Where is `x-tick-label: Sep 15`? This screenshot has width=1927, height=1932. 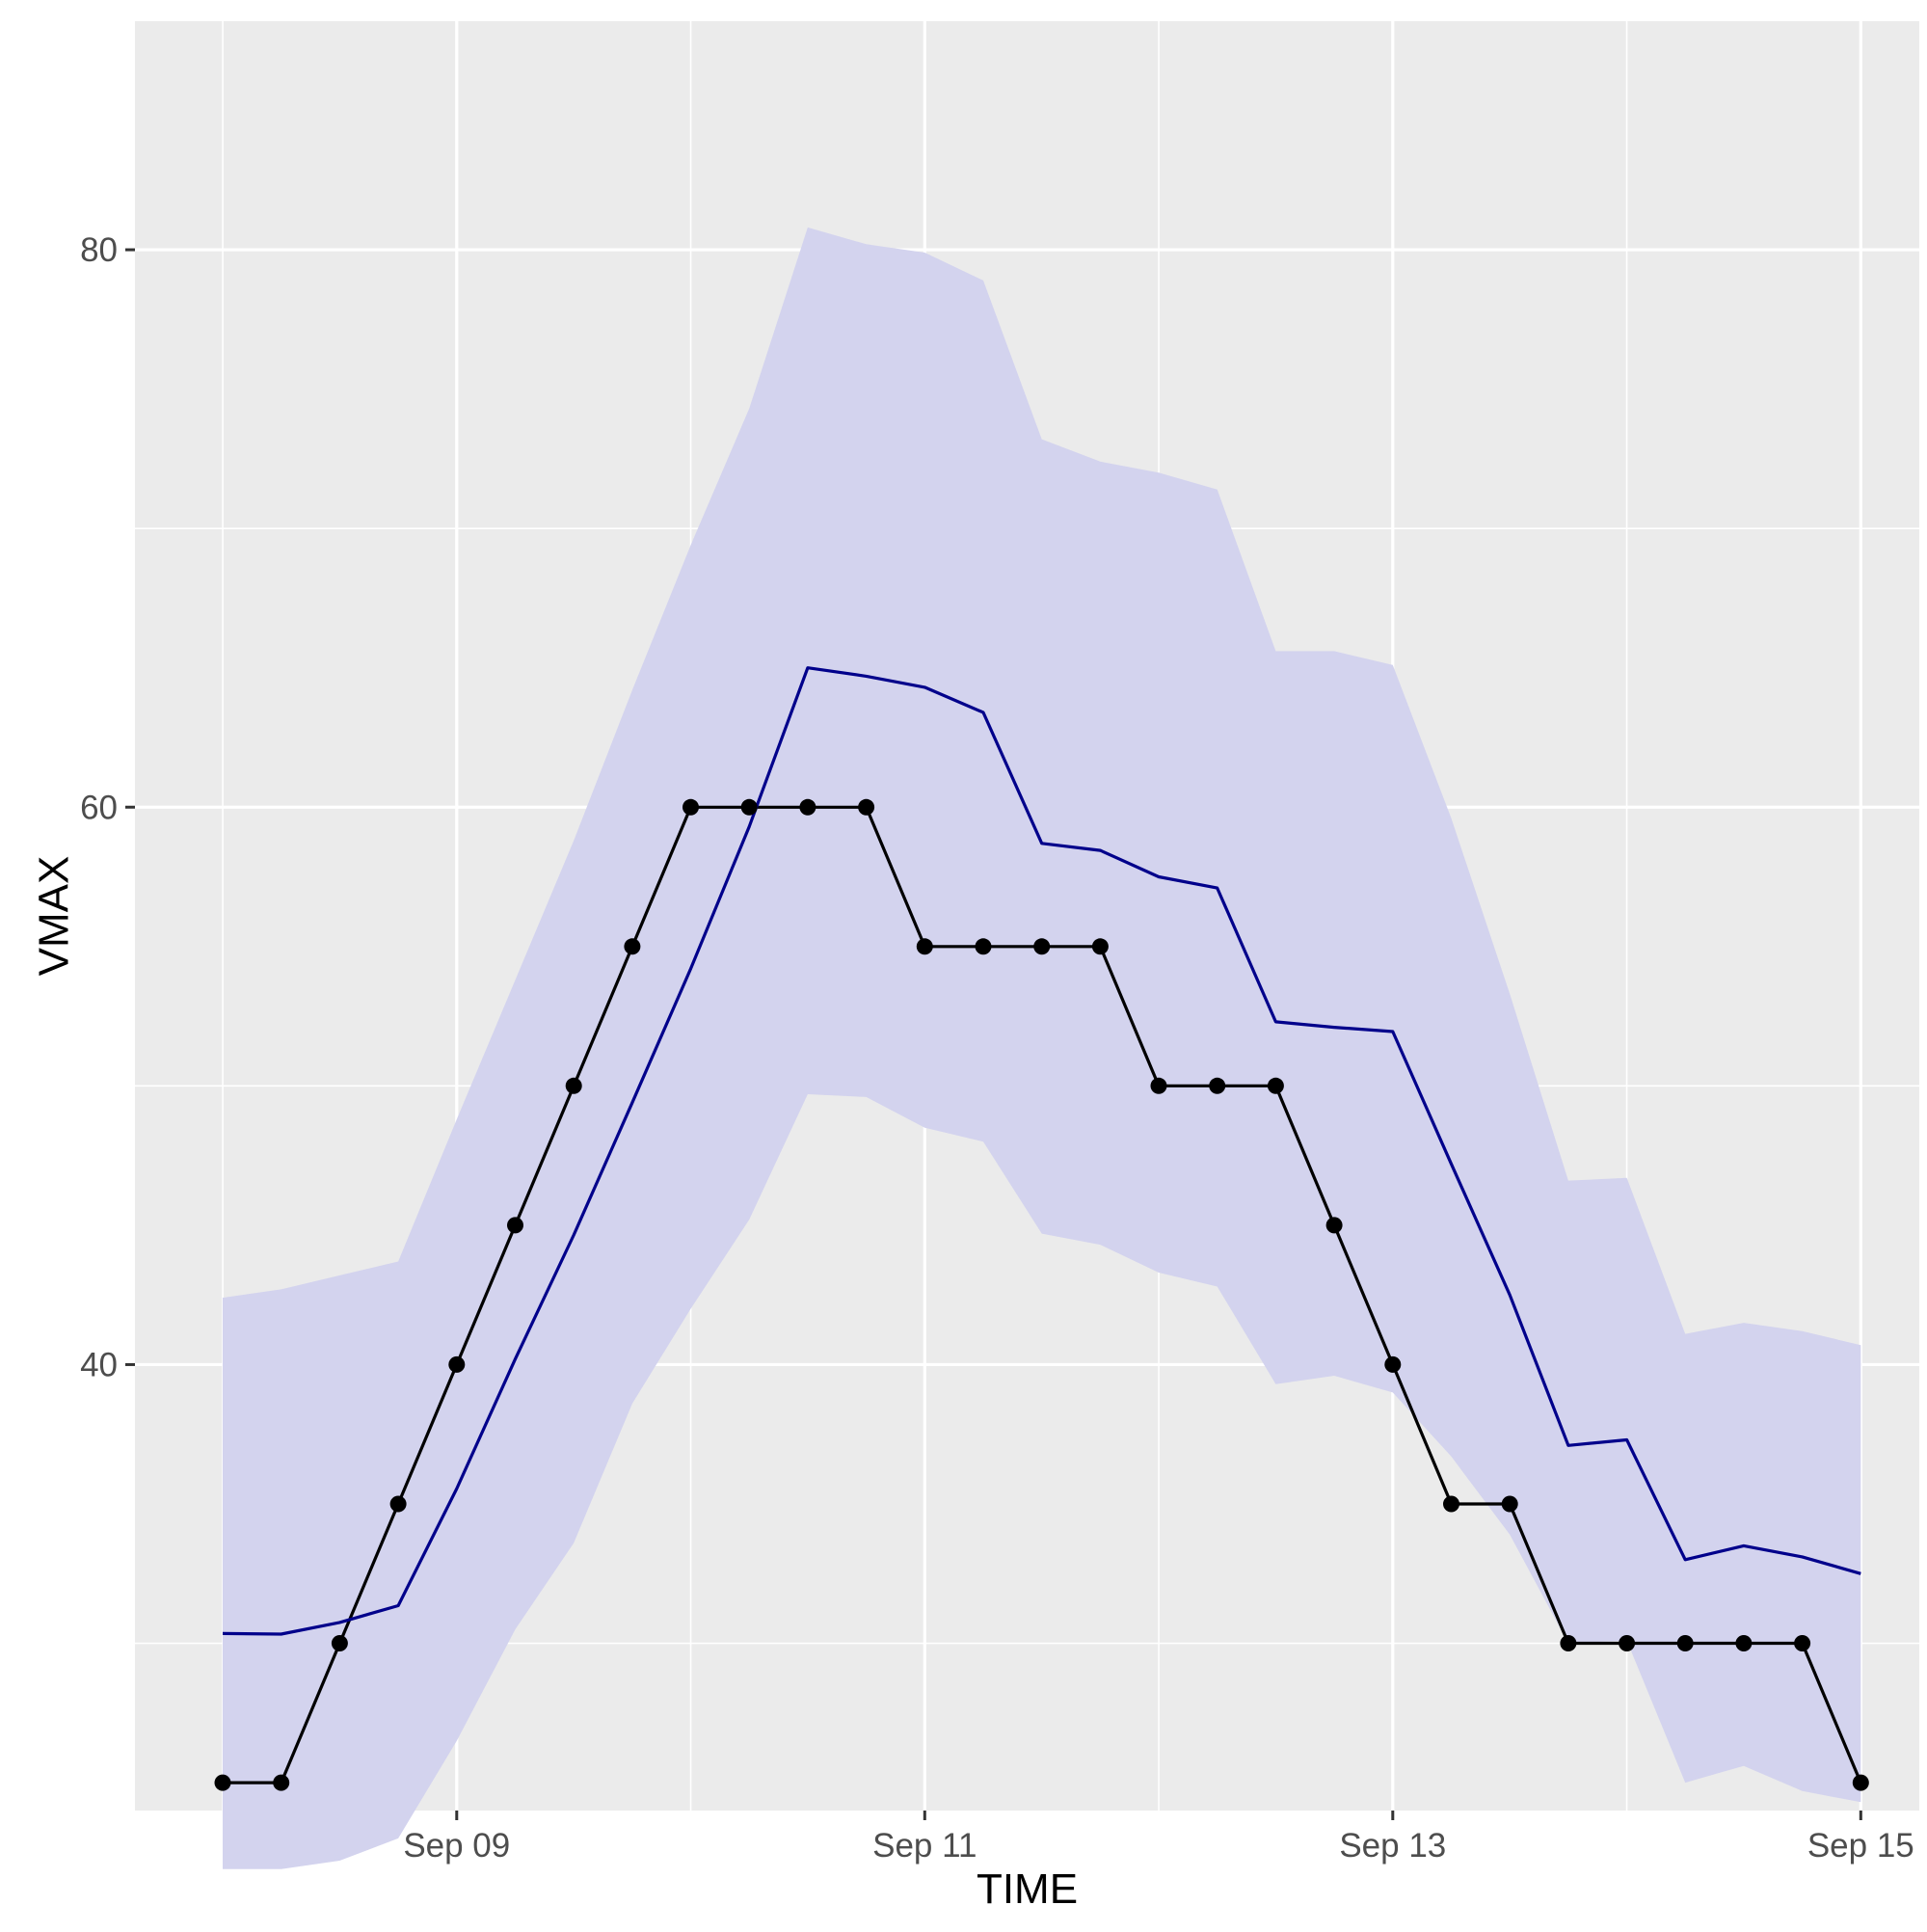 x-tick-label: Sep 15 is located at coordinates (1860, 1846).